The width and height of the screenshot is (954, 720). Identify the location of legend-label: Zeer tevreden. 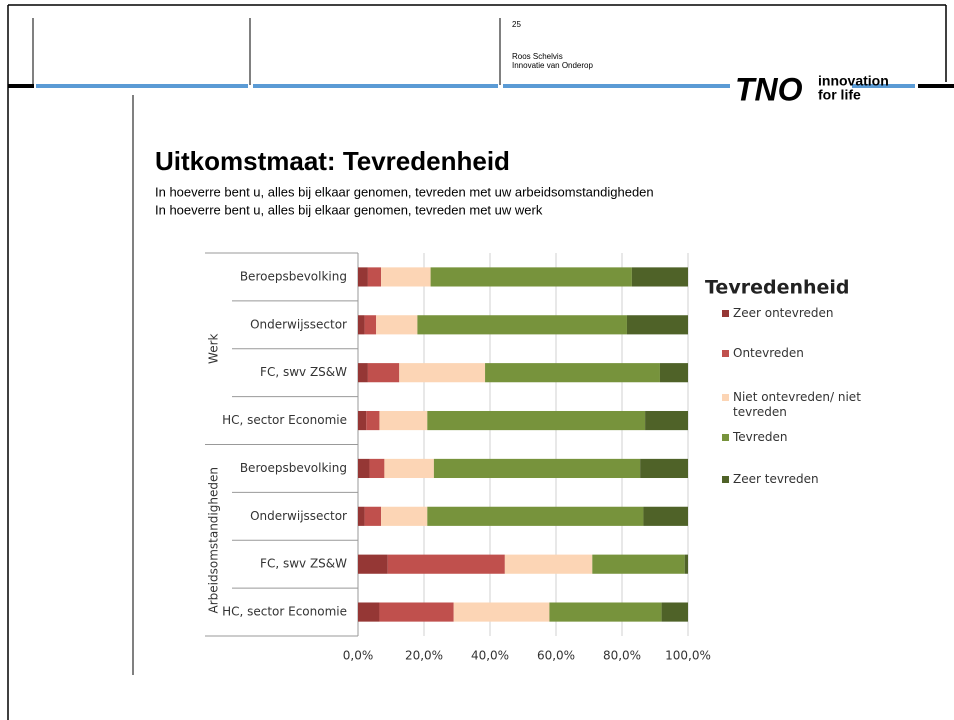
(776, 479).